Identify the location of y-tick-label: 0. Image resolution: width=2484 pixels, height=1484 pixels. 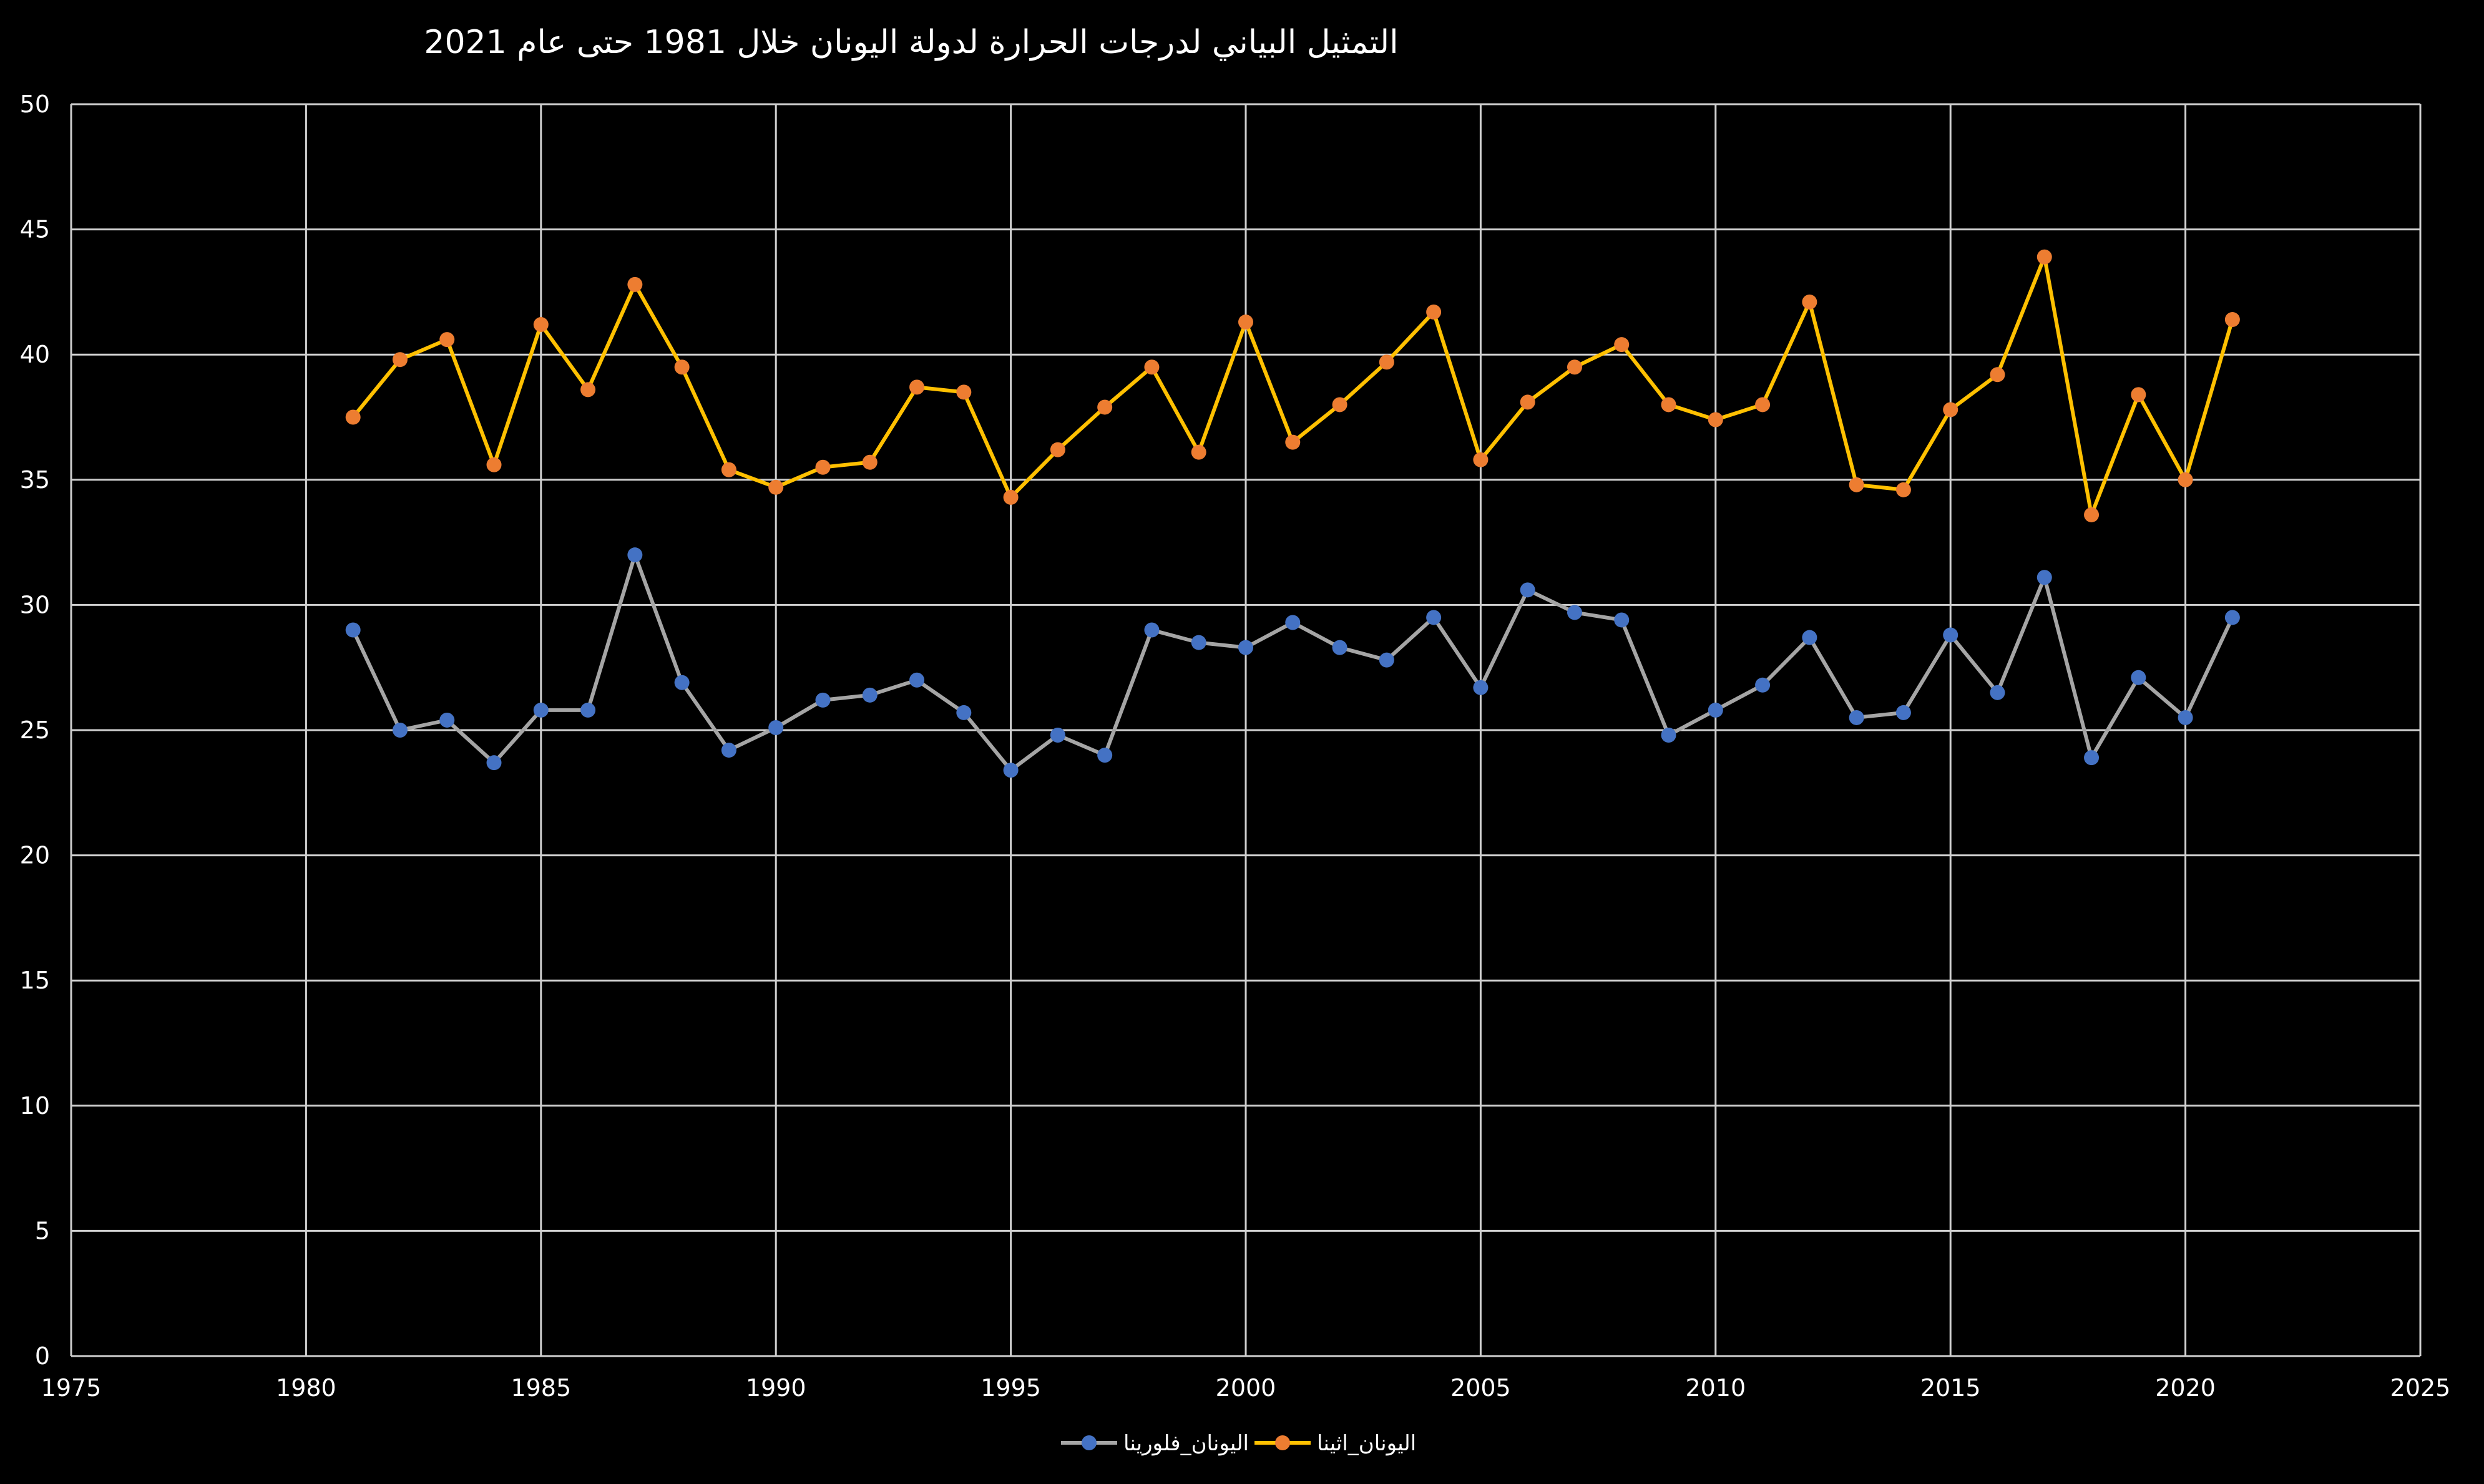
(42, 1356).